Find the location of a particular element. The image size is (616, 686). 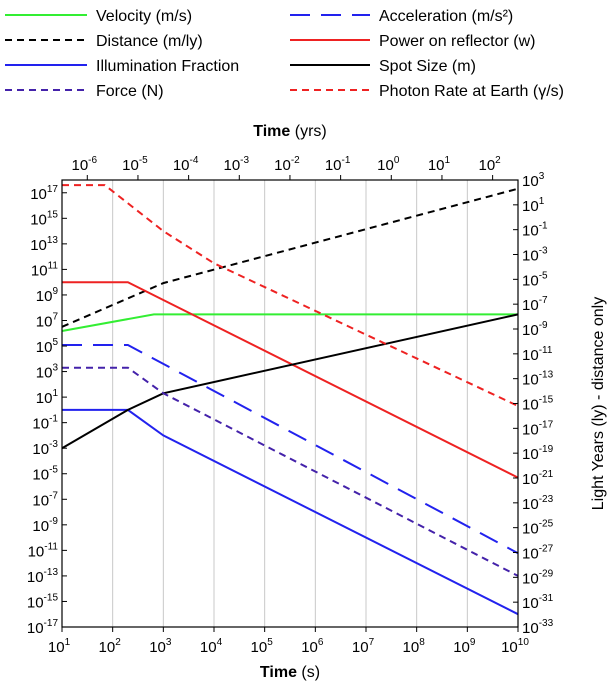

tick-label-left: 10³ is located at coordinates (47, 372).